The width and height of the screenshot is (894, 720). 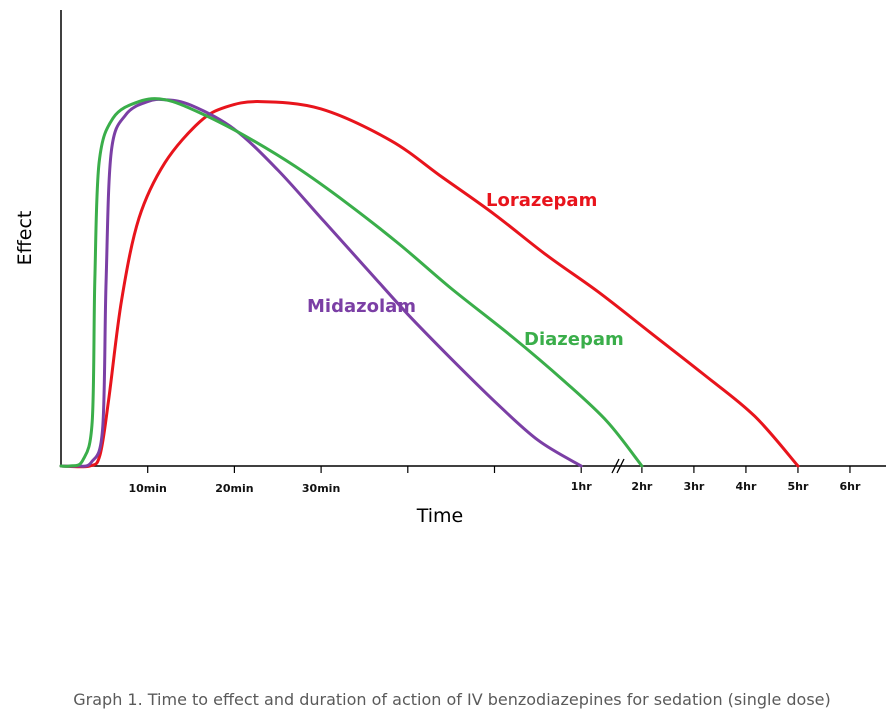 What do you see at coordinates (234, 488) in the screenshot?
I see `x-tick-label: 20min` at bounding box center [234, 488].